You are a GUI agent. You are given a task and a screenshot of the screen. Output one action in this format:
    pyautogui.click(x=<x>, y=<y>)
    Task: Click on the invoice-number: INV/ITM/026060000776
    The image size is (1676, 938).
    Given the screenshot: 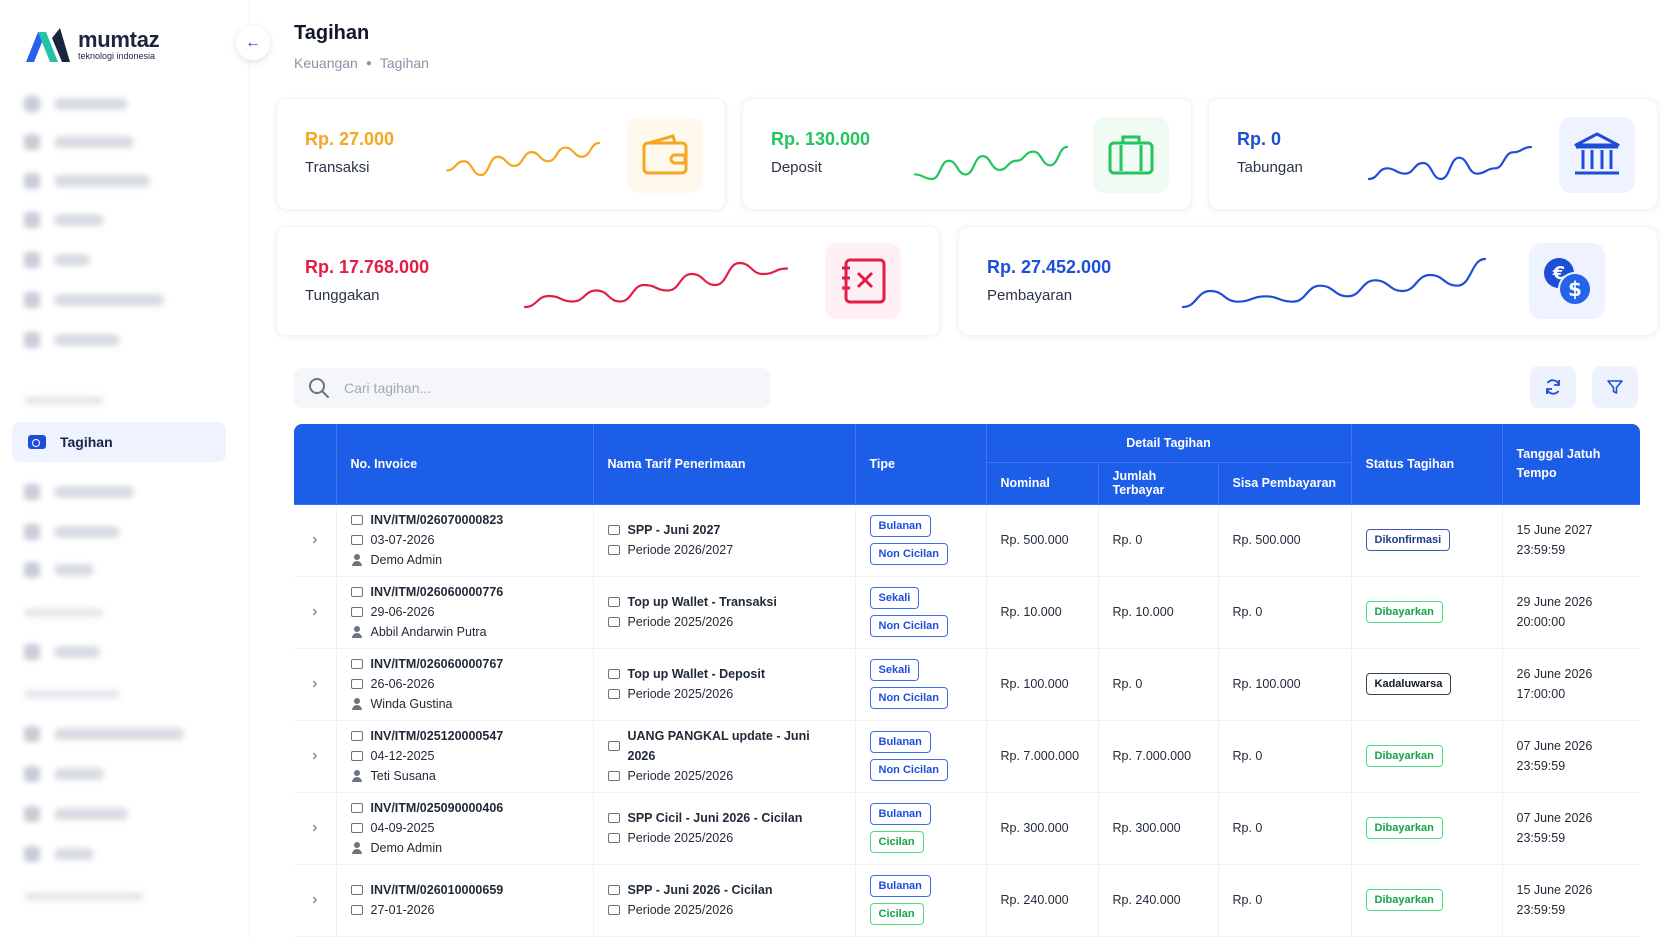 What is the action you would take?
    pyautogui.click(x=437, y=592)
    